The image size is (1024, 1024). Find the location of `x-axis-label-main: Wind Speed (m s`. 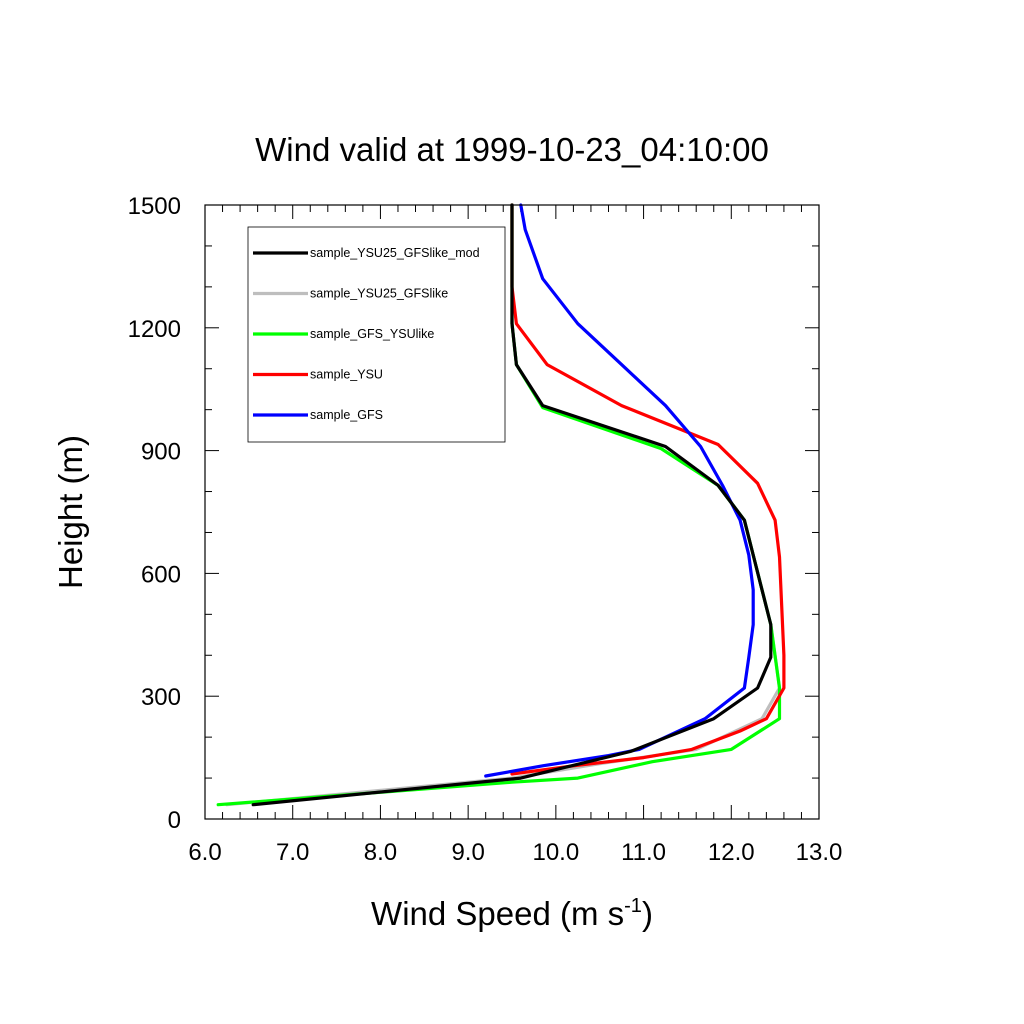

x-axis-label-main: Wind Speed (m s is located at coordinates (497, 913).